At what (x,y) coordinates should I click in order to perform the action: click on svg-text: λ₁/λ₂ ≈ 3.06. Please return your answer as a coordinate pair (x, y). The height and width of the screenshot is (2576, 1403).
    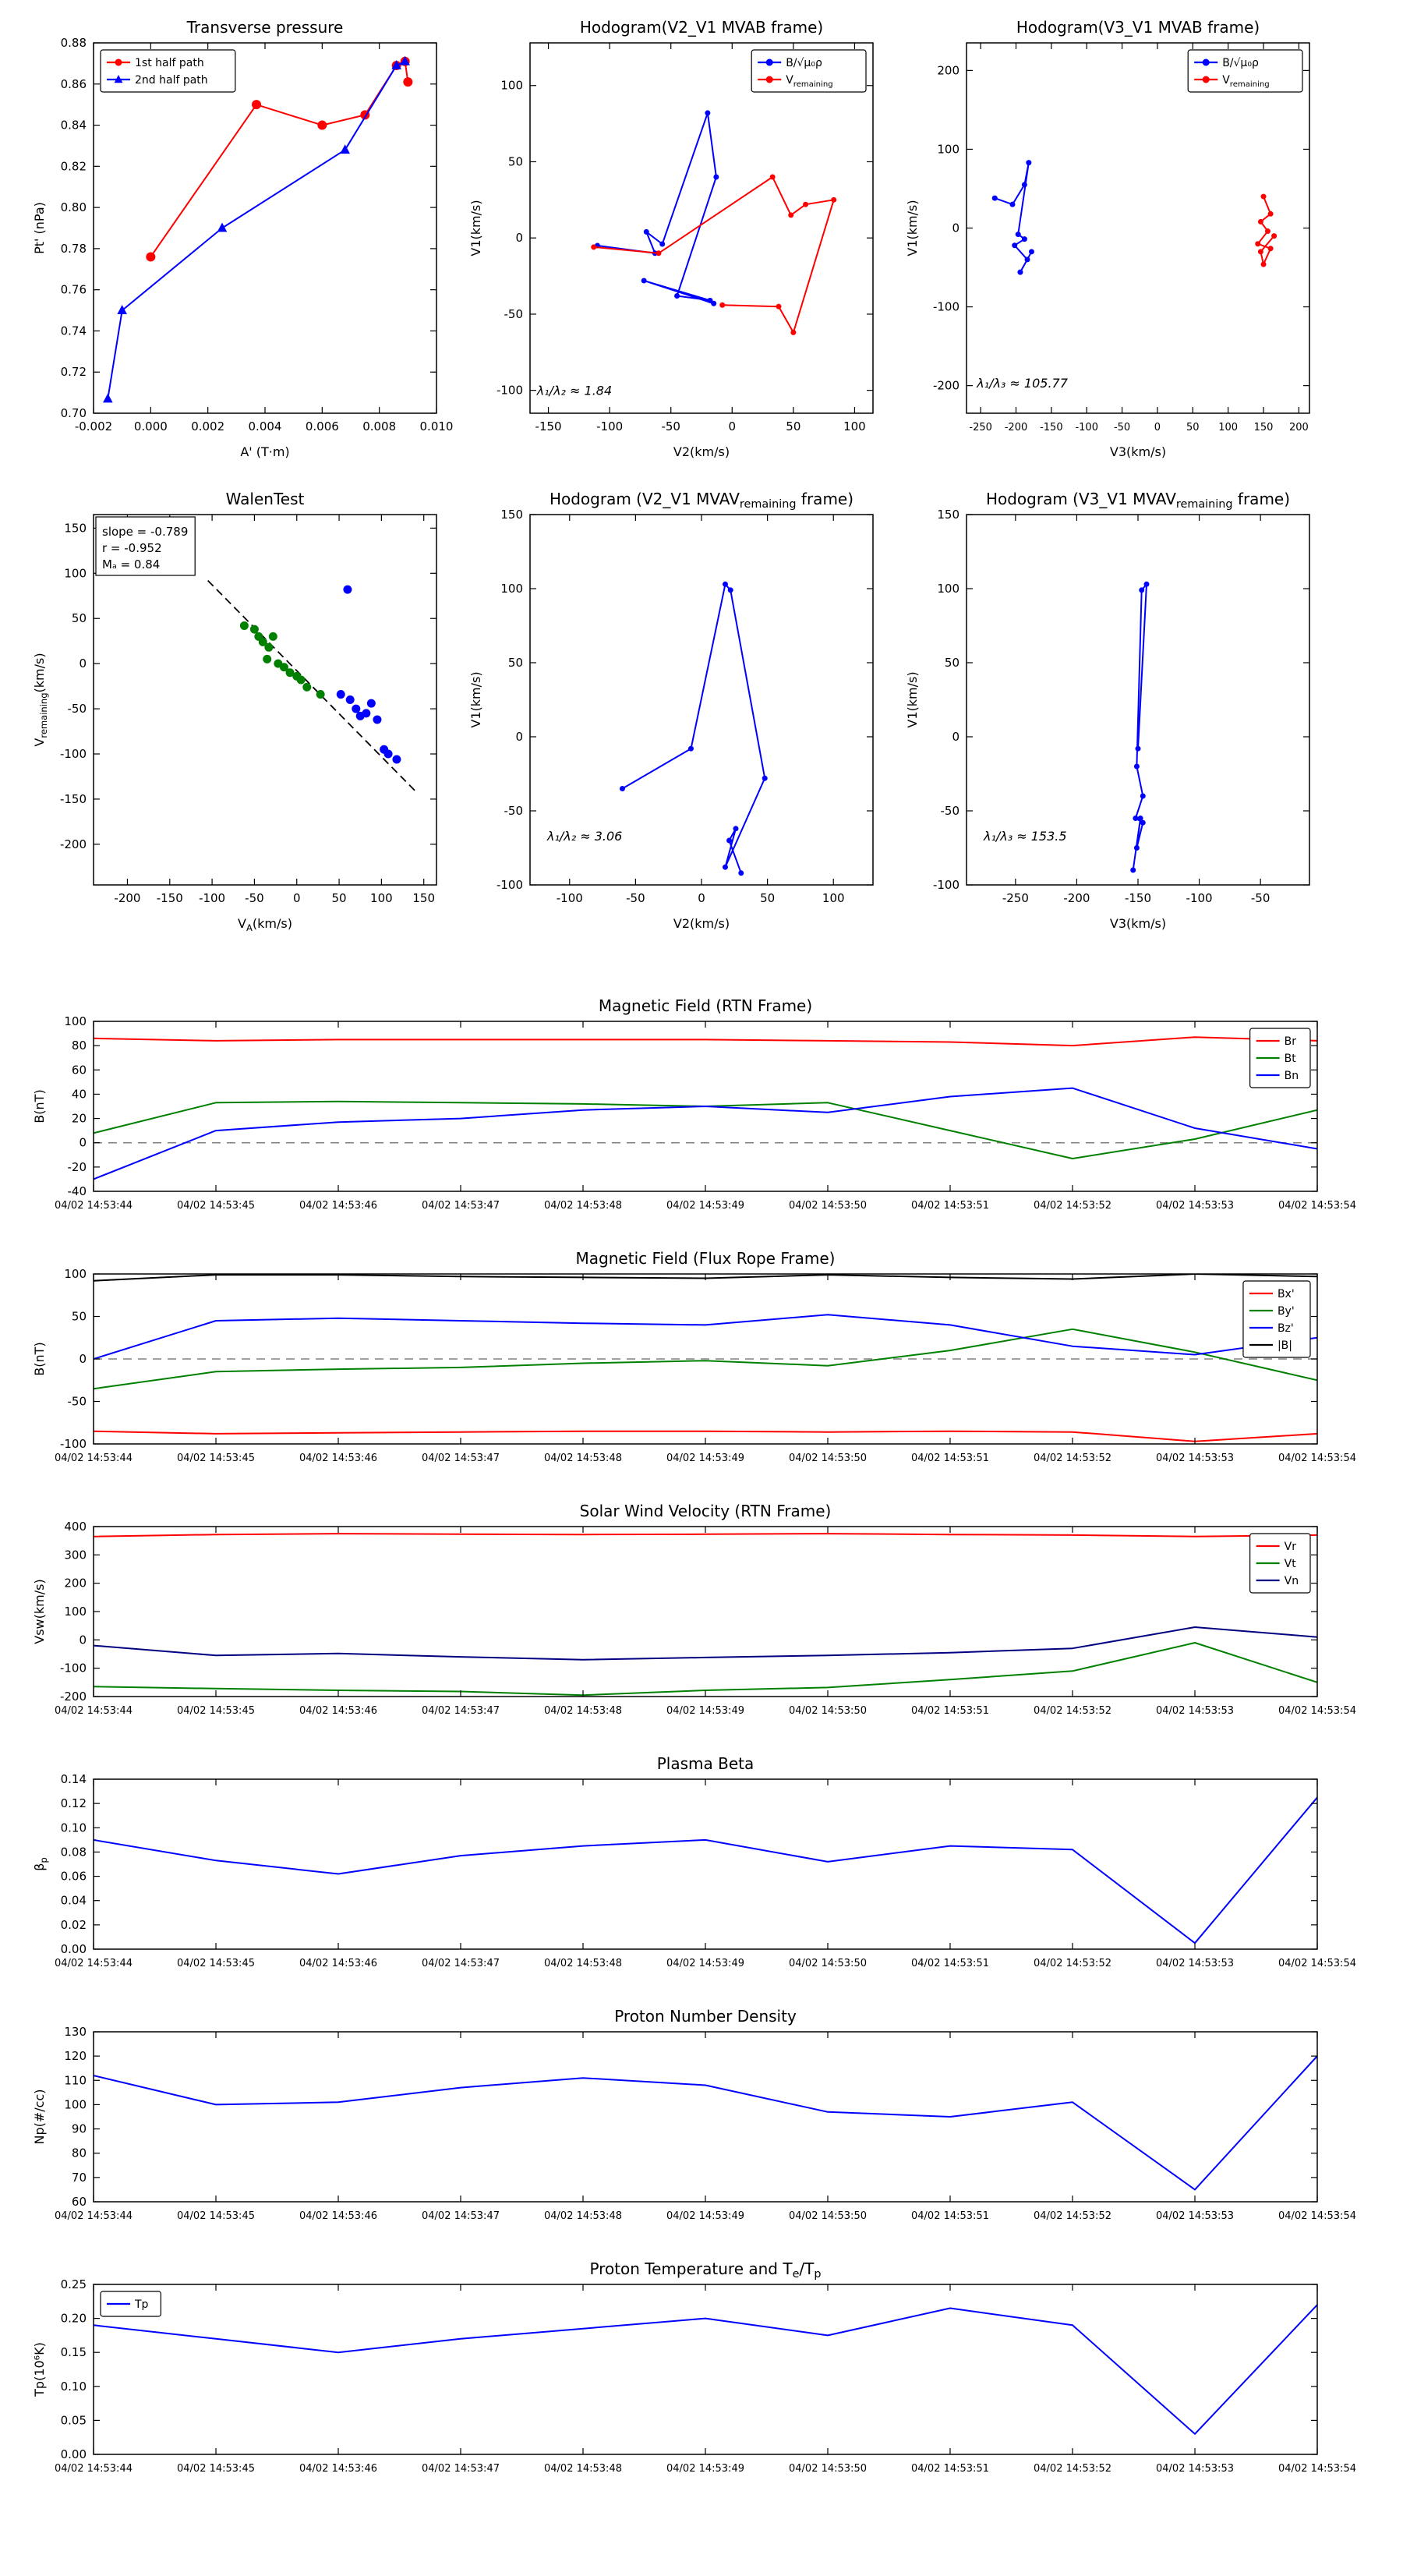
    Looking at the image, I should click on (584, 836).